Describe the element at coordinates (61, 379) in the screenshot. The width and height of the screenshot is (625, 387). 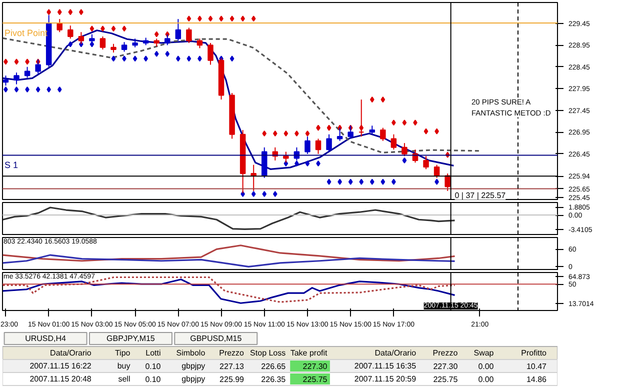
I see `text: 2007.11.15 20:48` at that location.